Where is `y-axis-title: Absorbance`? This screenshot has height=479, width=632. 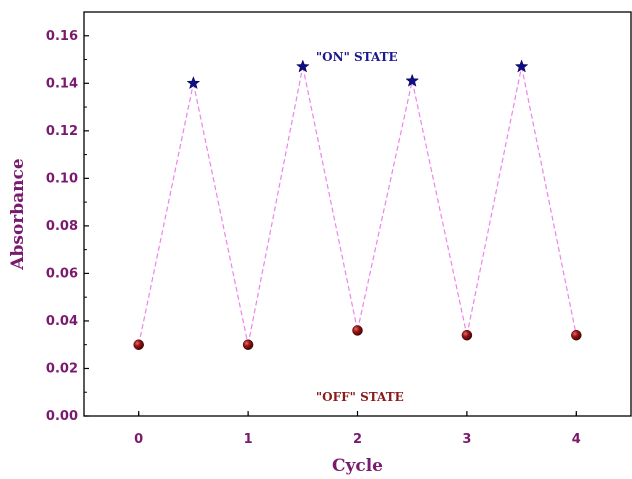 y-axis-title: Absorbance is located at coordinates (18, 214).